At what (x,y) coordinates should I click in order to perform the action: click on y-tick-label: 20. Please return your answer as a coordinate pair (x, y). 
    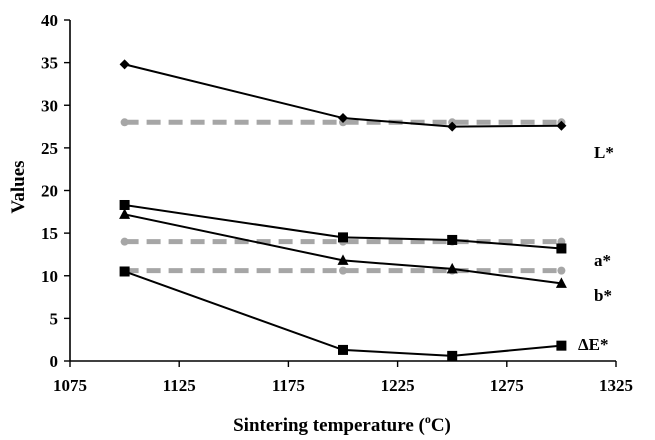
    Looking at the image, I should click on (49, 191).